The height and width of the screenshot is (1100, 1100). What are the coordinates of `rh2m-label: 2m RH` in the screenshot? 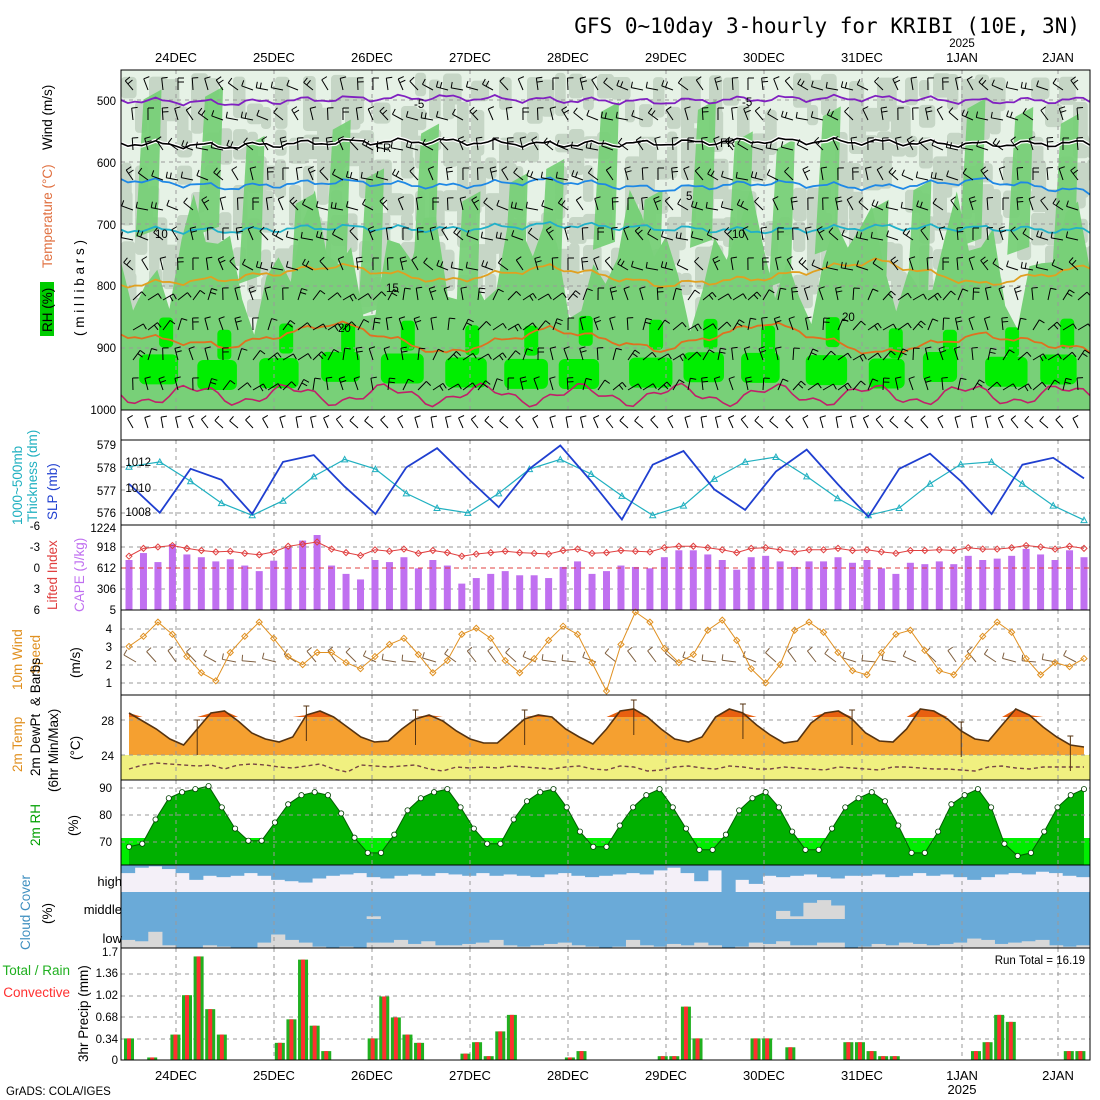 It's located at (35, 825).